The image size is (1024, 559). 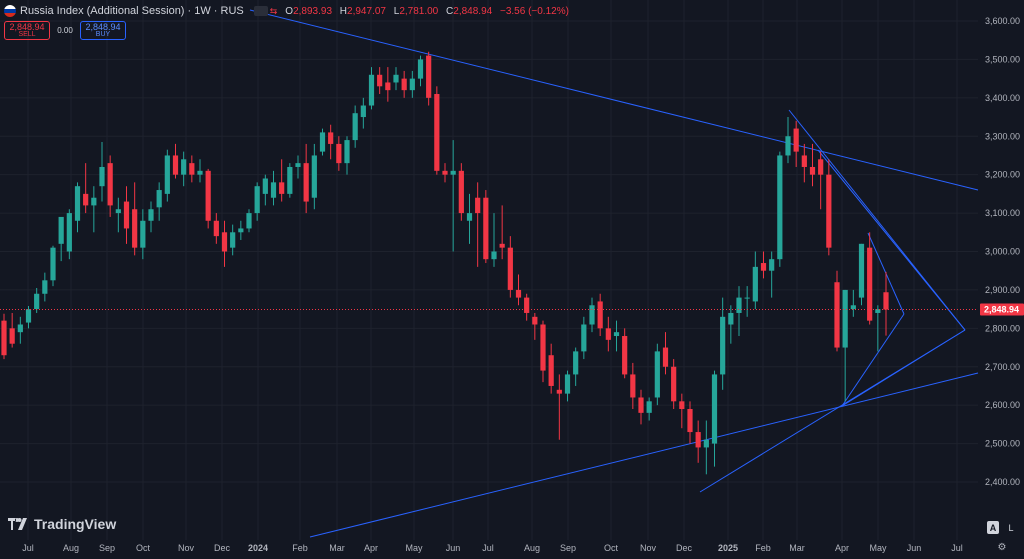 I want to click on price-tick-label: 2,600.00, so click(x=1002, y=405).